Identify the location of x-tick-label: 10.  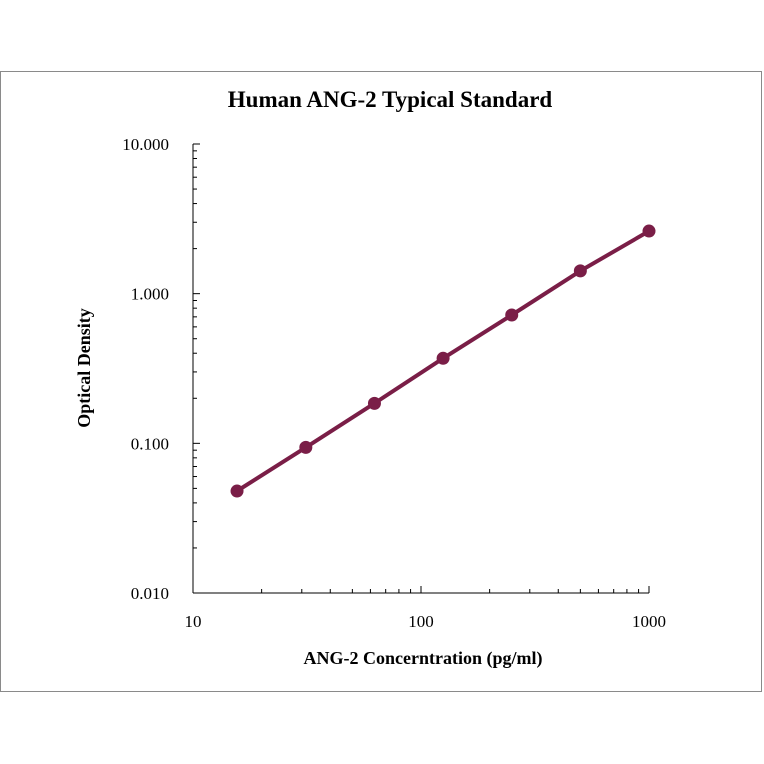
(193, 621).